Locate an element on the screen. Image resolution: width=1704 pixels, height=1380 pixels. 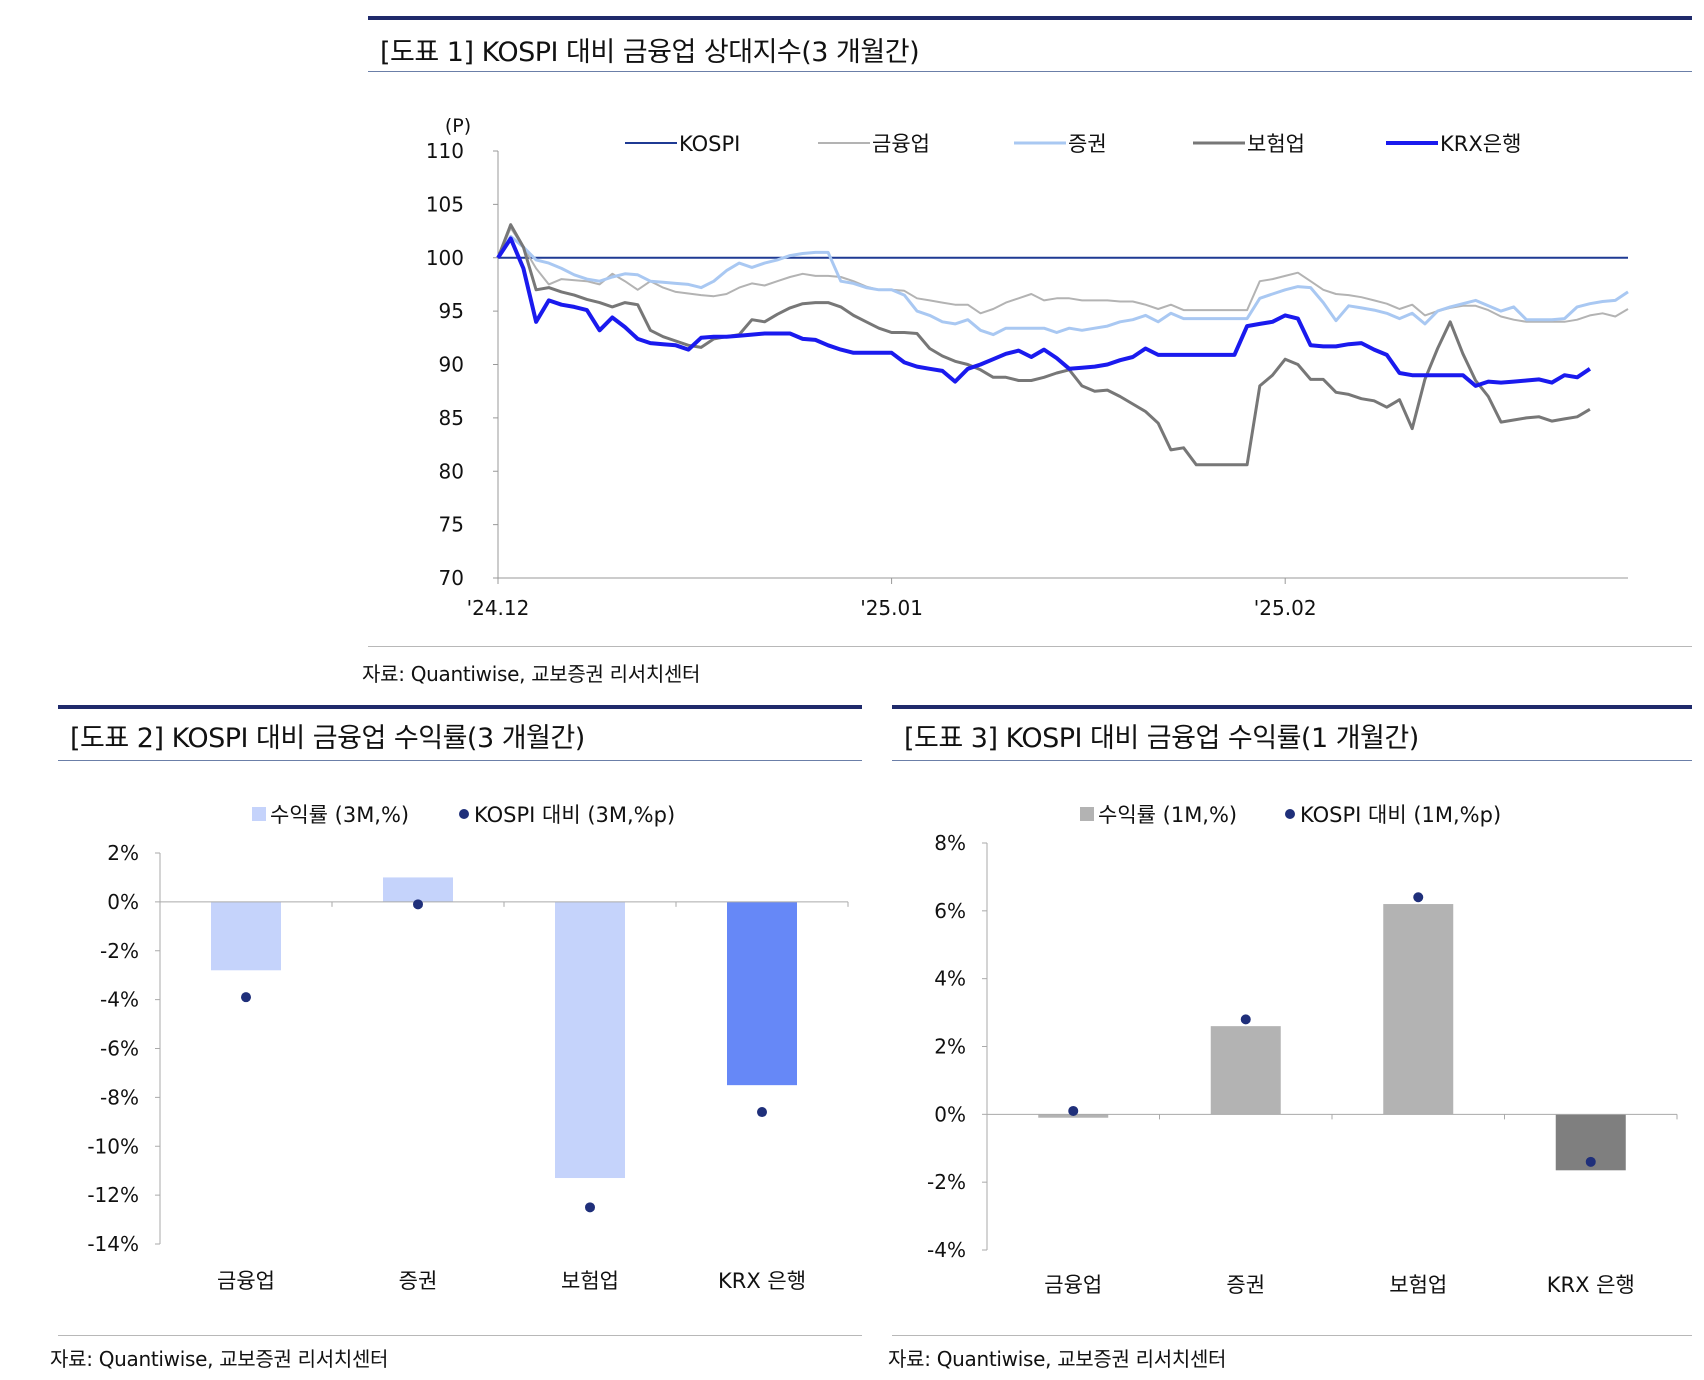
panel3-title-underline is located at coordinates (1292, 760).